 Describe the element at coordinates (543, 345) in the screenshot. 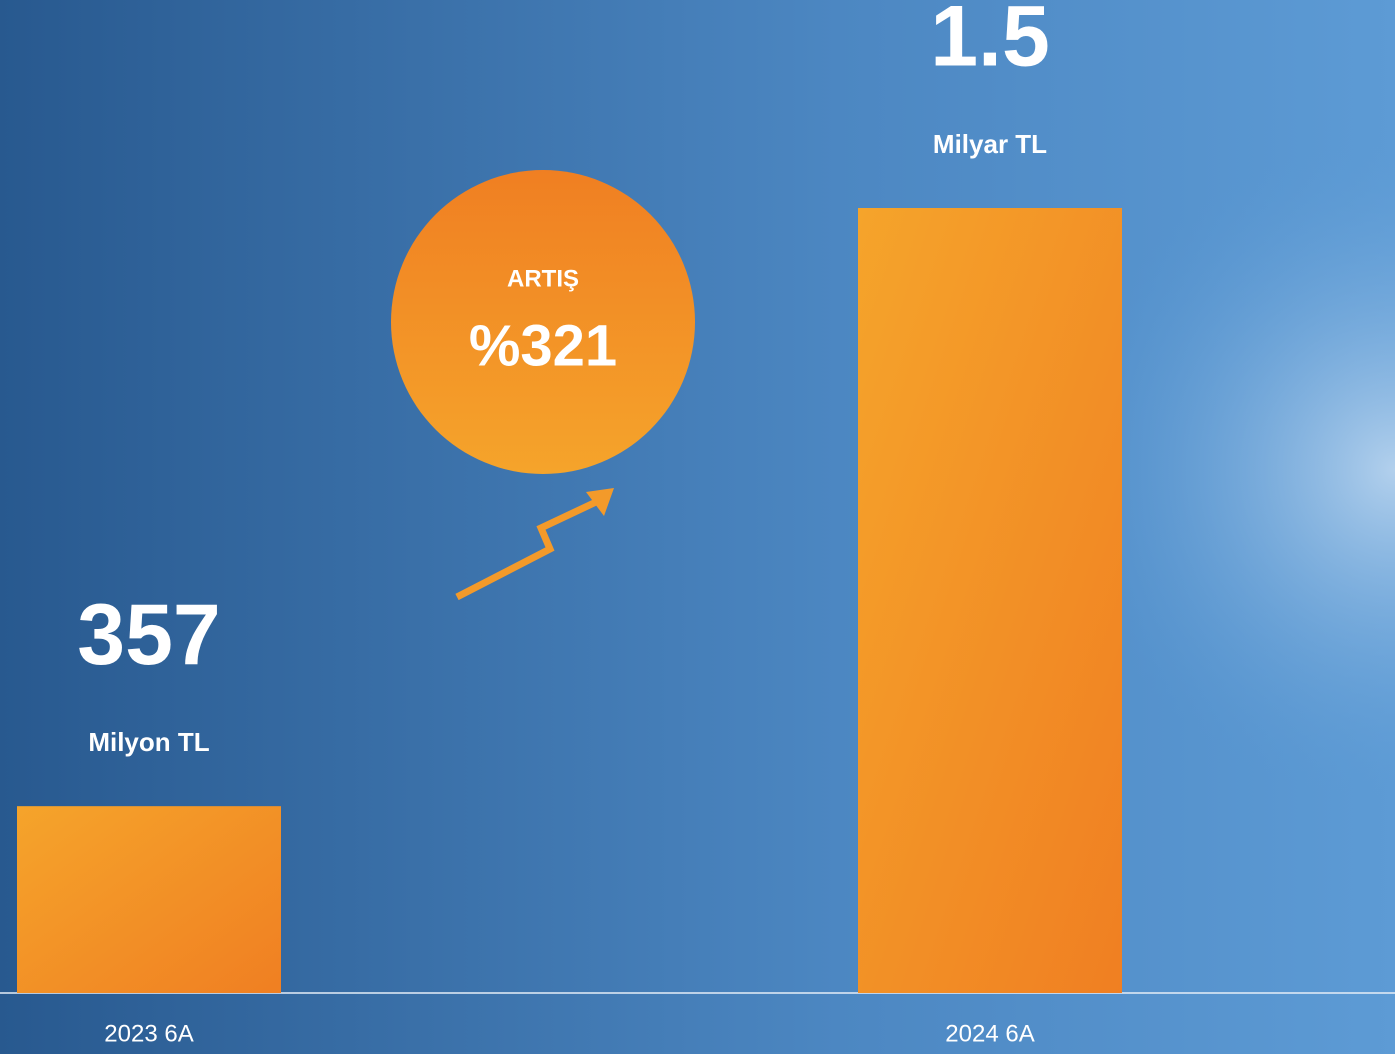

I see `annotation-value: %321` at that location.